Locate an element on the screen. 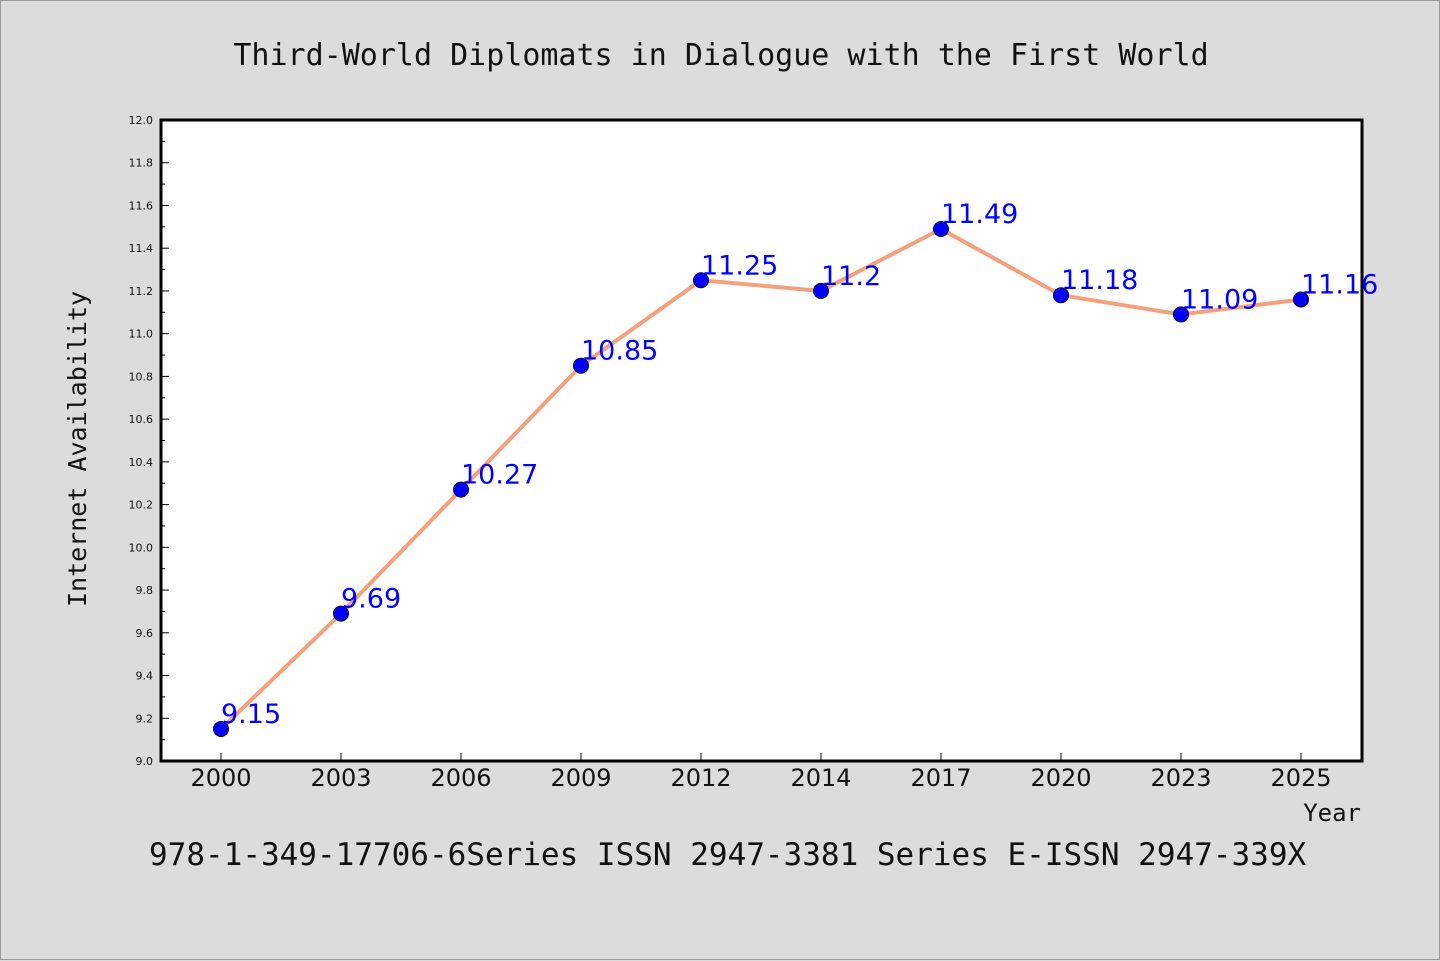 The image size is (1440, 961). x-tick-label: 2023 is located at coordinates (1180, 778).